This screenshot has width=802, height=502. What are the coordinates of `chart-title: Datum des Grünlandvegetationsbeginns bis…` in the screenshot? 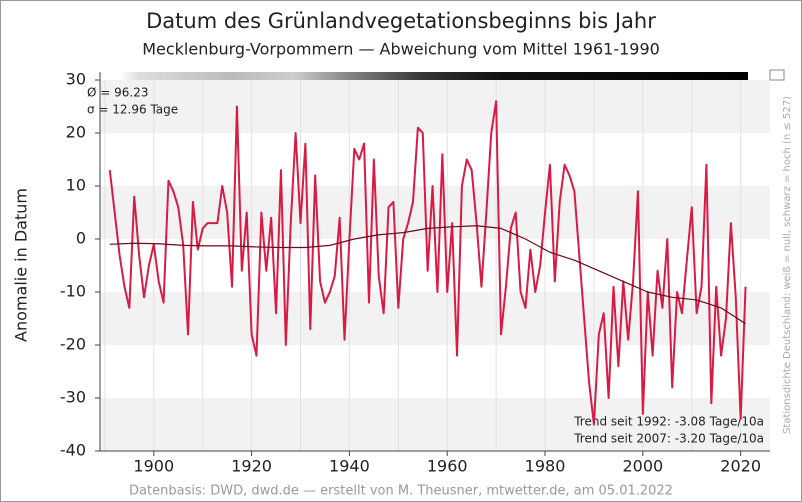 It's located at (401, 21).